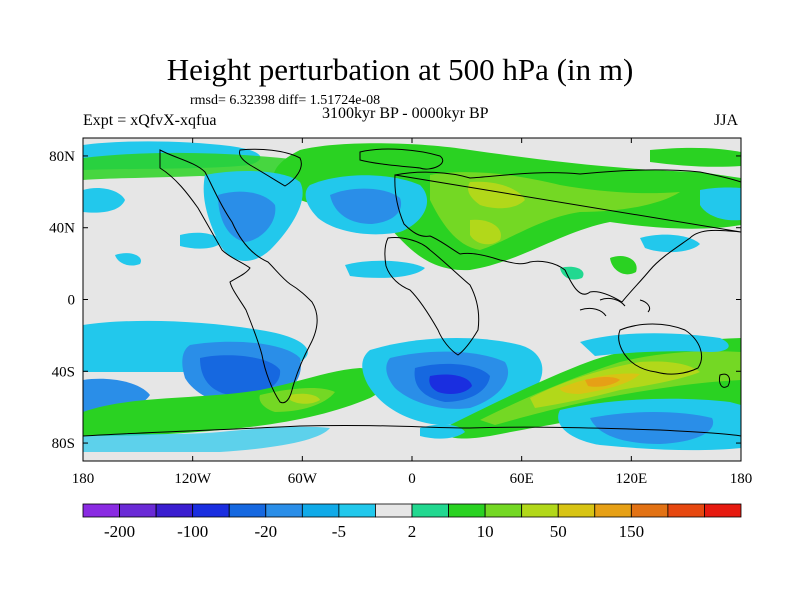 The height and width of the screenshot is (600, 800). What do you see at coordinates (63, 372) in the screenshot?
I see `lat-tick-label: 40S` at bounding box center [63, 372].